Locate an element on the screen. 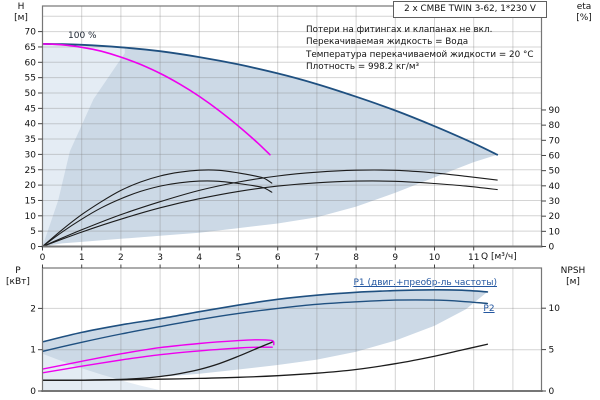 The width and height of the screenshot is (600, 400). p-axis-unit: [кВт] is located at coordinates (18, 281).